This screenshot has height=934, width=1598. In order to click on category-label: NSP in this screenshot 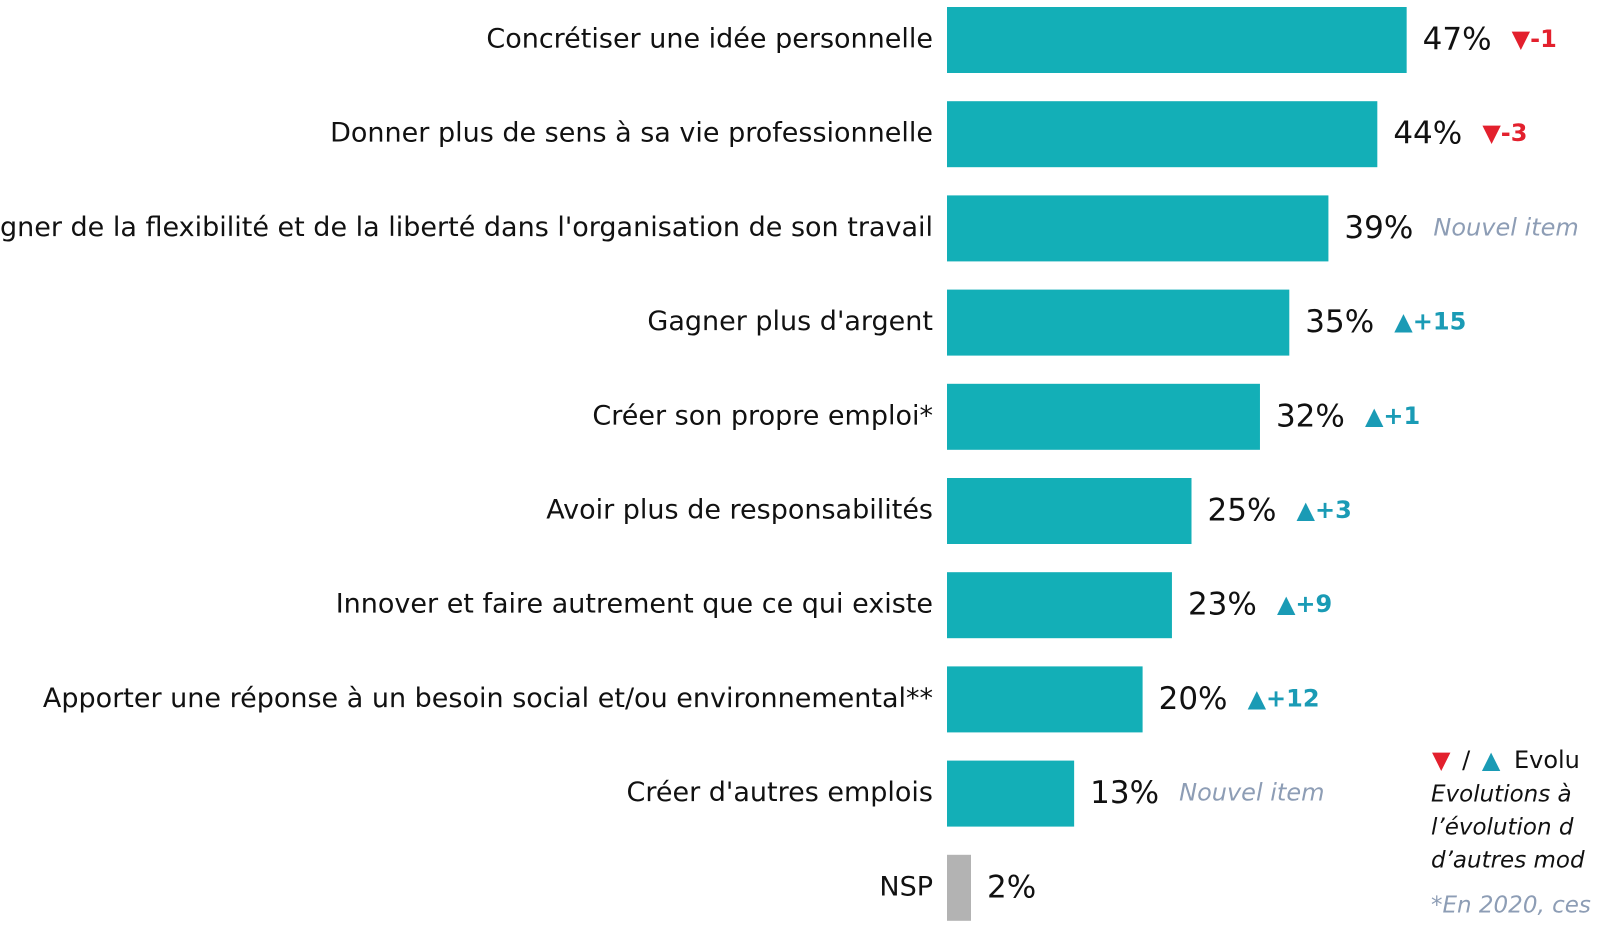, I will do `click(906, 886)`.